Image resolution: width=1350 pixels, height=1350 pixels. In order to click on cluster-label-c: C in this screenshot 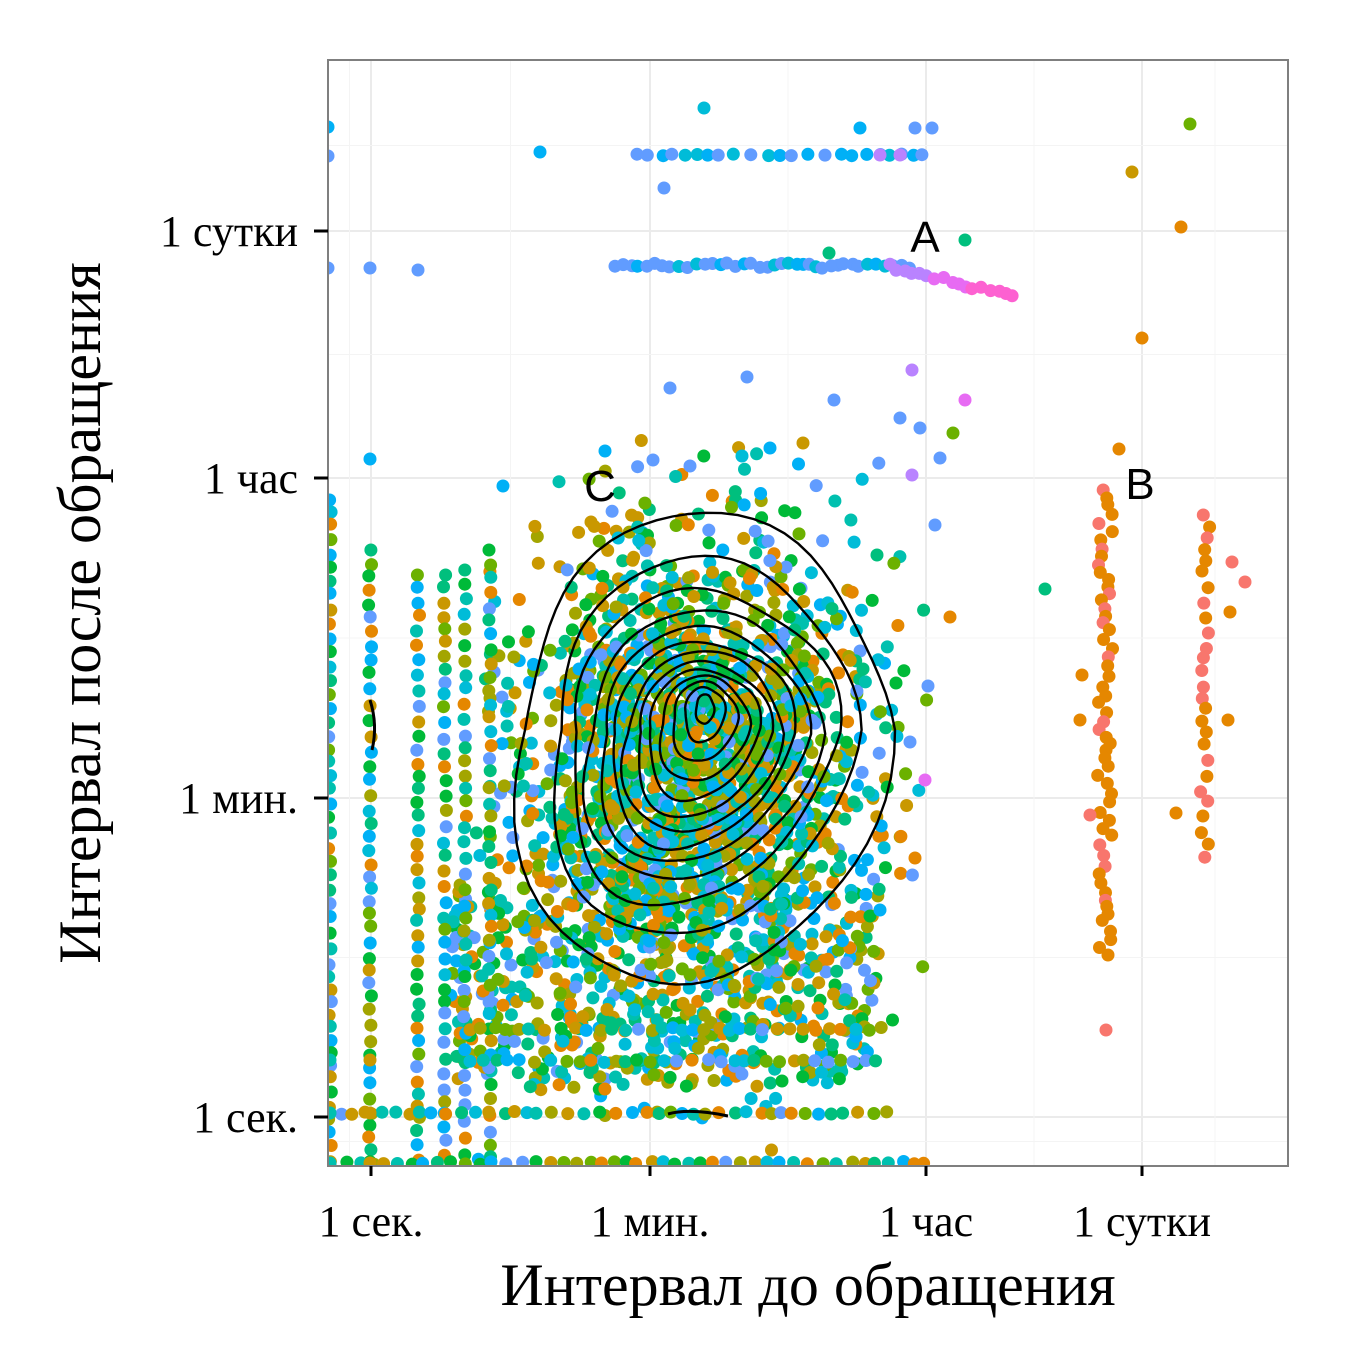, I will do `click(600, 486)`.